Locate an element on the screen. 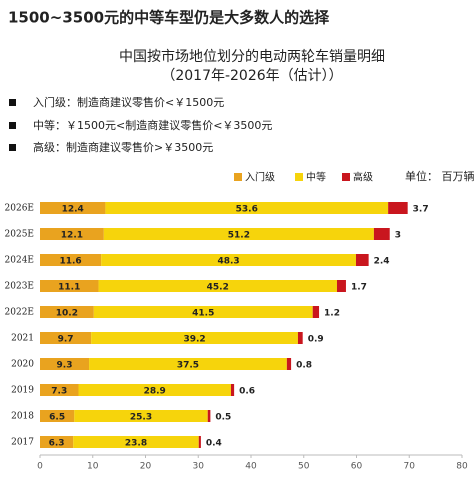  value-label: 3.7 is located at coordinates (421, 210).